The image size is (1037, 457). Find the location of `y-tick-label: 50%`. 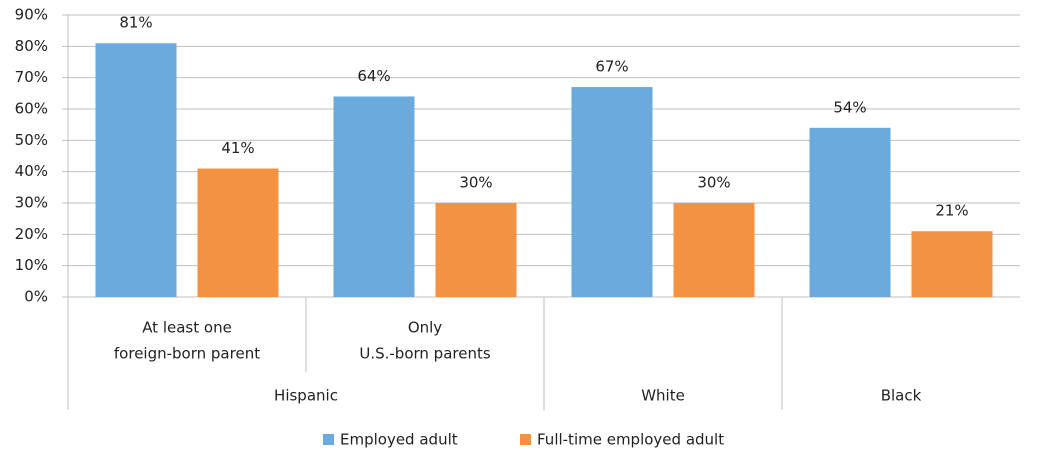

y-tick-label: 50% is located at coordinates (31, 140).